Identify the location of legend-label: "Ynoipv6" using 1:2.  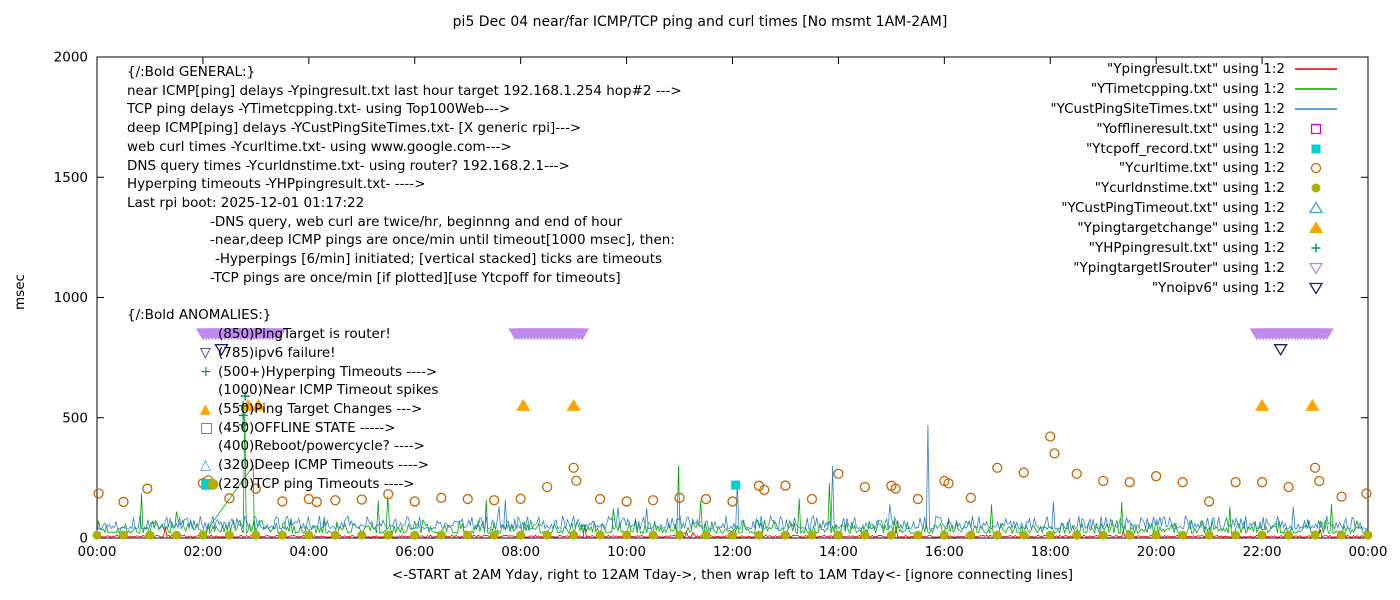
(1218, 287).